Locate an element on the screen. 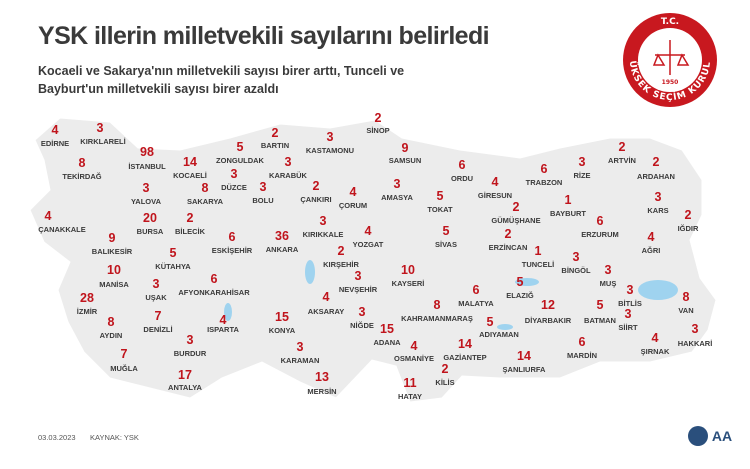 The height and width of the screenshot is (469, 750). province-name: KAHRAMANMARAŞ is located at coordinates (437, 318).